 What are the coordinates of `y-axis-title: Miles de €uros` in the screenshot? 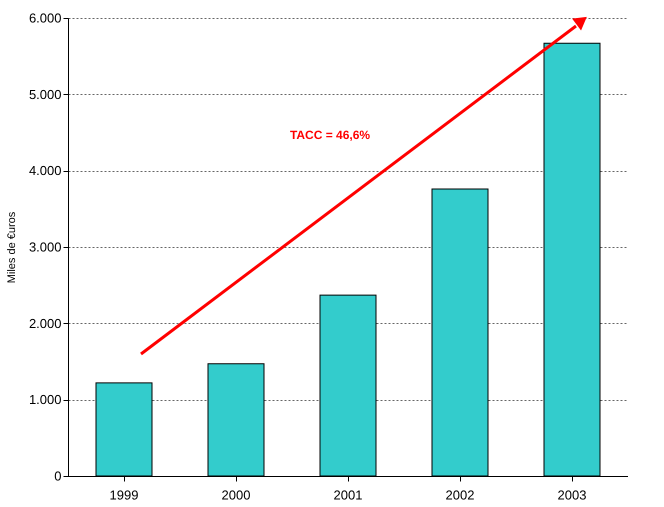 It's located at (12, 247).